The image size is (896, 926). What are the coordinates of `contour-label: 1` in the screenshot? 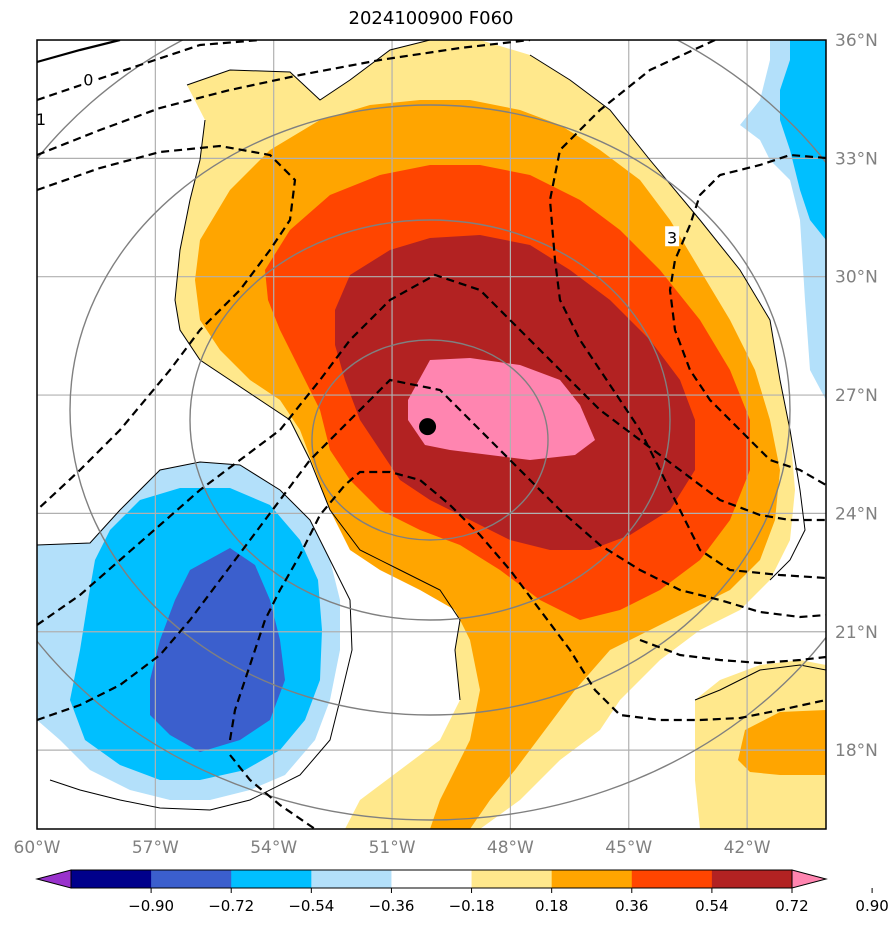 It's located at (41, 119).